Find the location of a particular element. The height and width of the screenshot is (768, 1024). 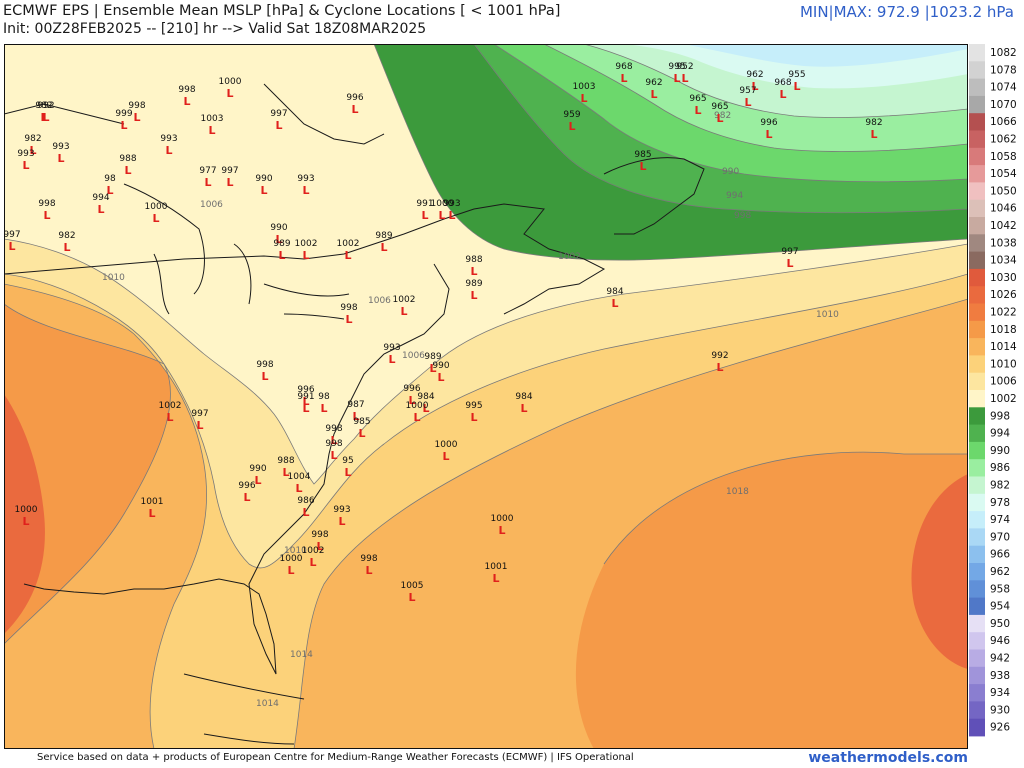

colorbar-label: 1058 is located at coordinates (1003, 157).